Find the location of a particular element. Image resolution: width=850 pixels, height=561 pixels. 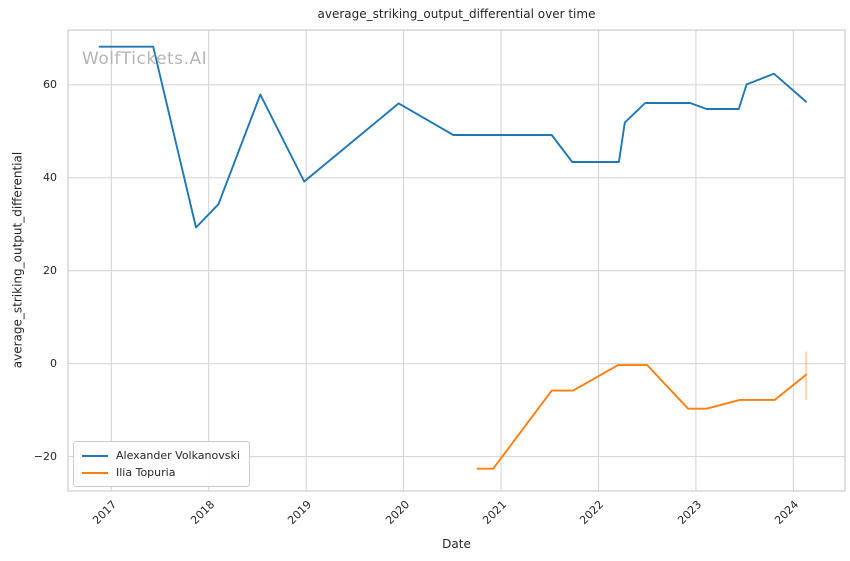

legend-item-volkanovski: Alexander Volkanovski is located at coordinates (161, 455).